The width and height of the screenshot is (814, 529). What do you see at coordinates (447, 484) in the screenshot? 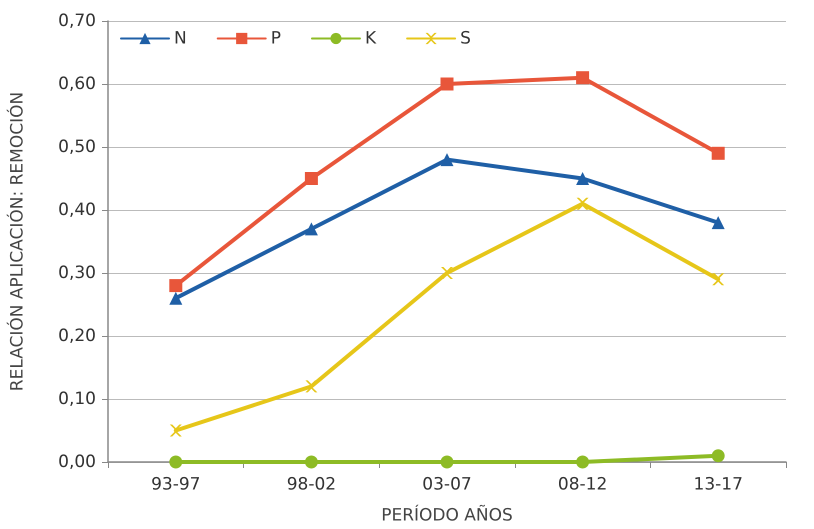
I see `x-tick-label: 03-07` at bounding box center [447, 484].